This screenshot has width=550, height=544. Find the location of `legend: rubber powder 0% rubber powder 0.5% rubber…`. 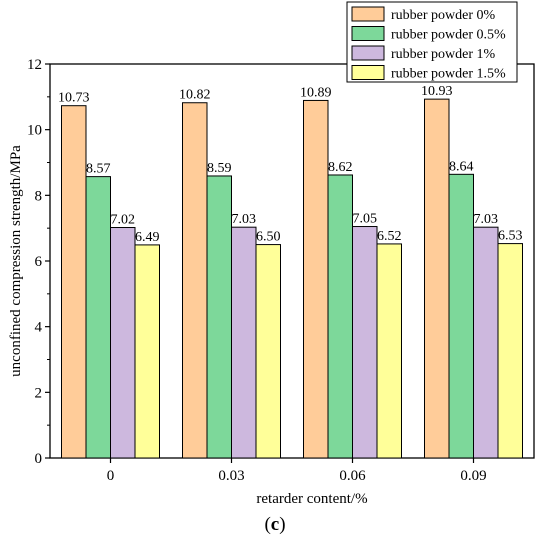

legend: rubber powder 0% rubber powder 0.5% rubber… is located at coordinates (432, 42).